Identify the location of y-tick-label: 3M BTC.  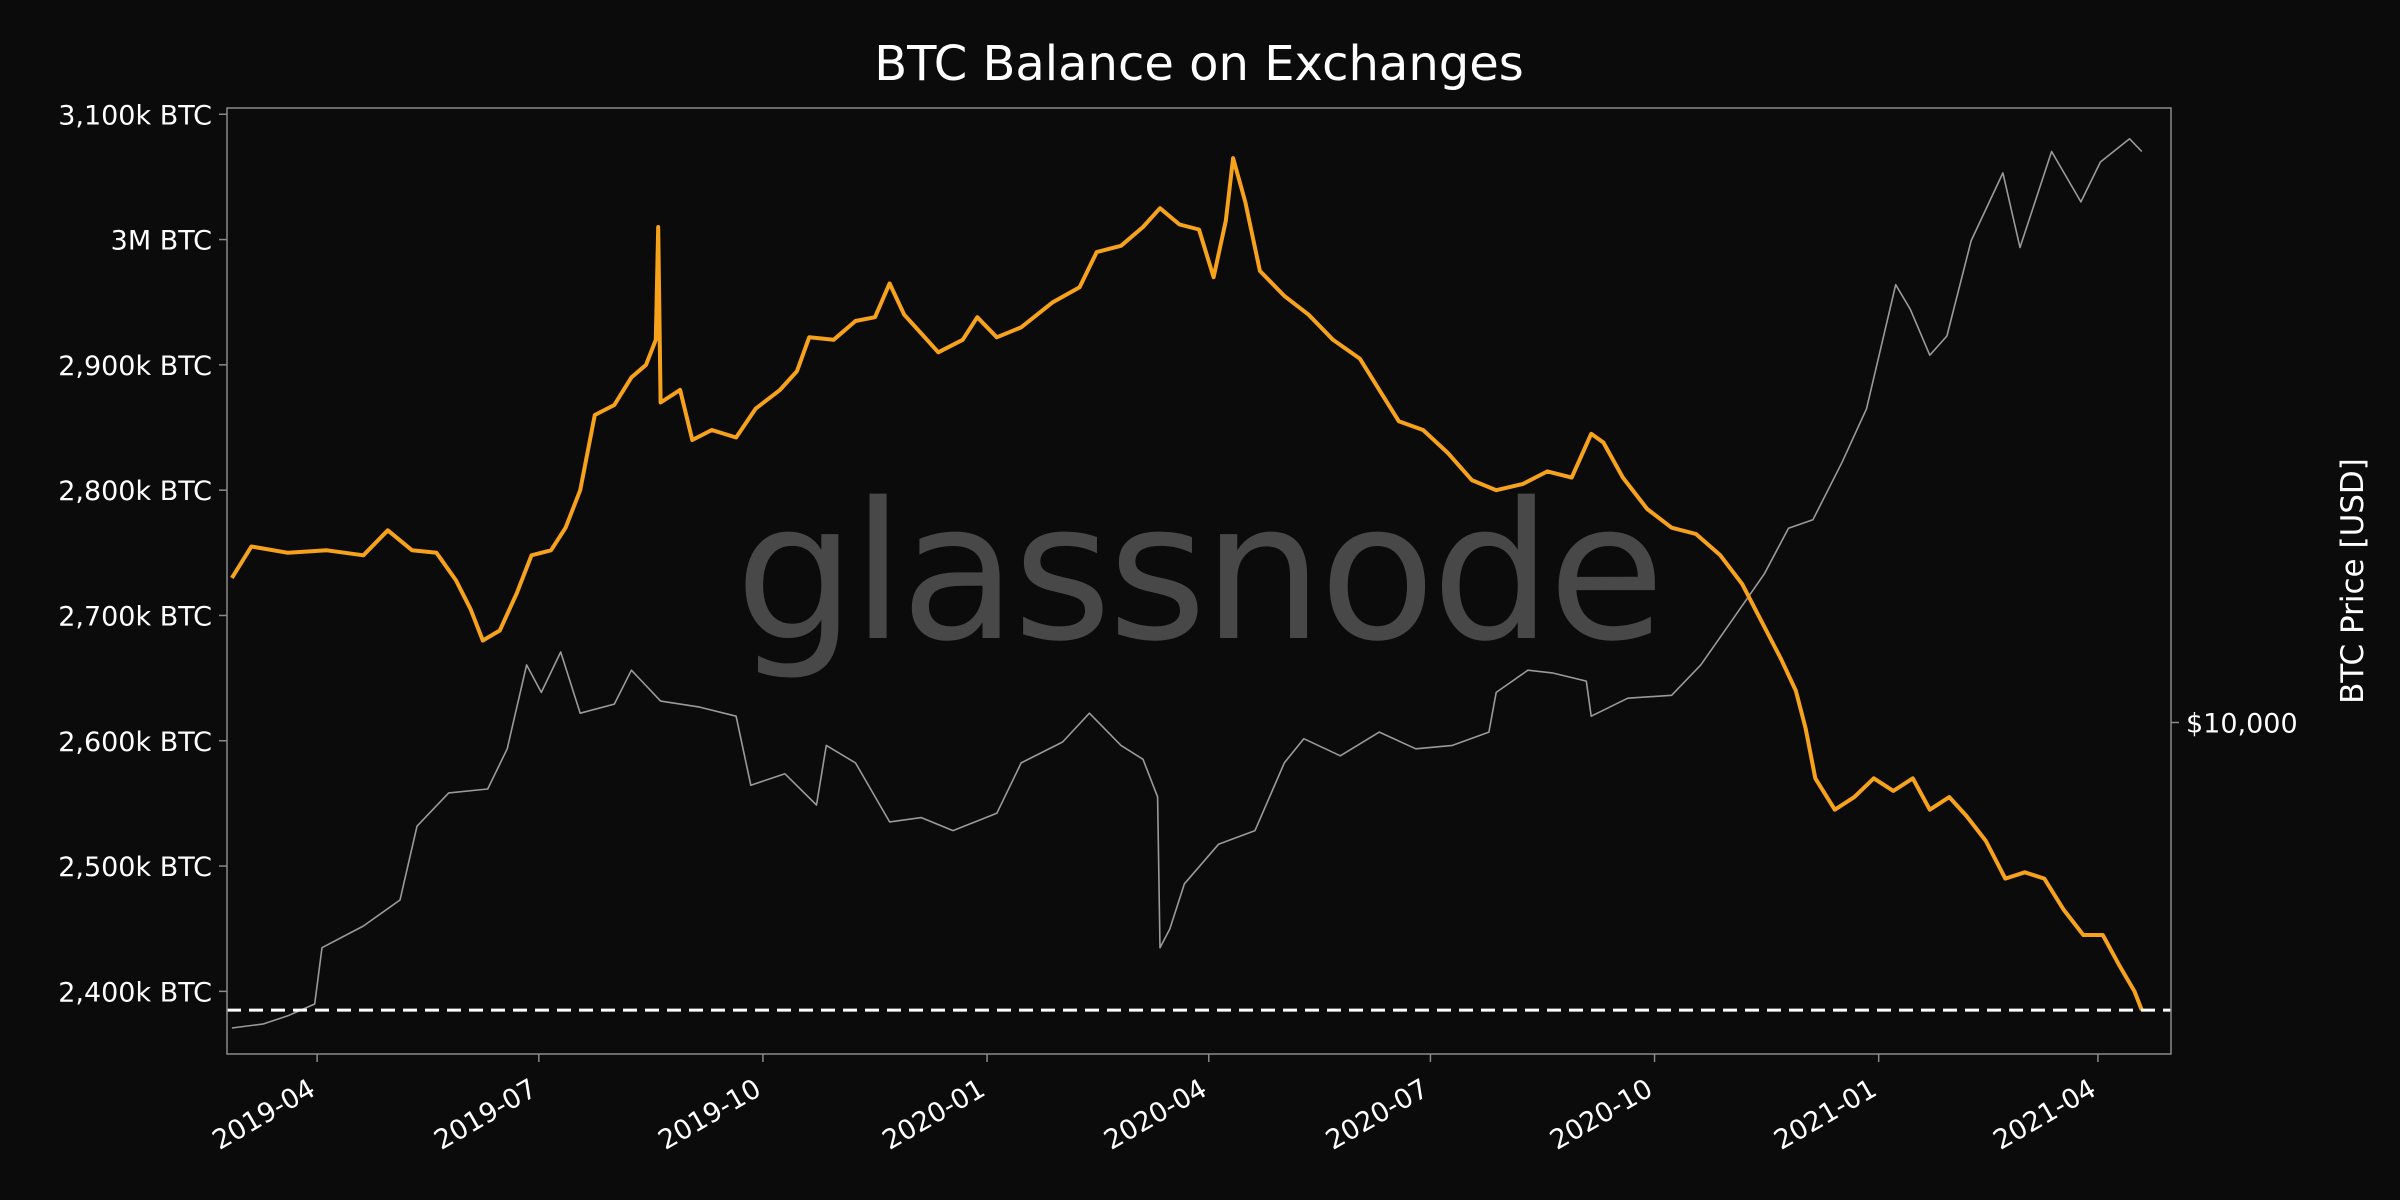
(161, 241).